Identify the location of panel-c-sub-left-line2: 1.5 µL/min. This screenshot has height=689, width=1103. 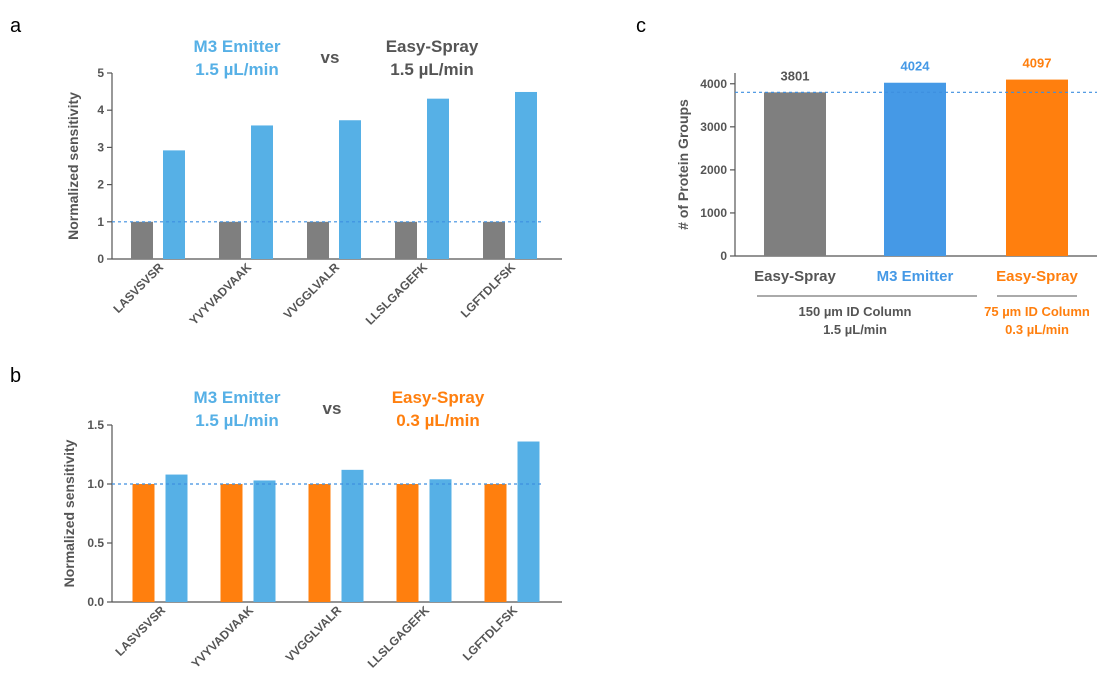
(855, 329).